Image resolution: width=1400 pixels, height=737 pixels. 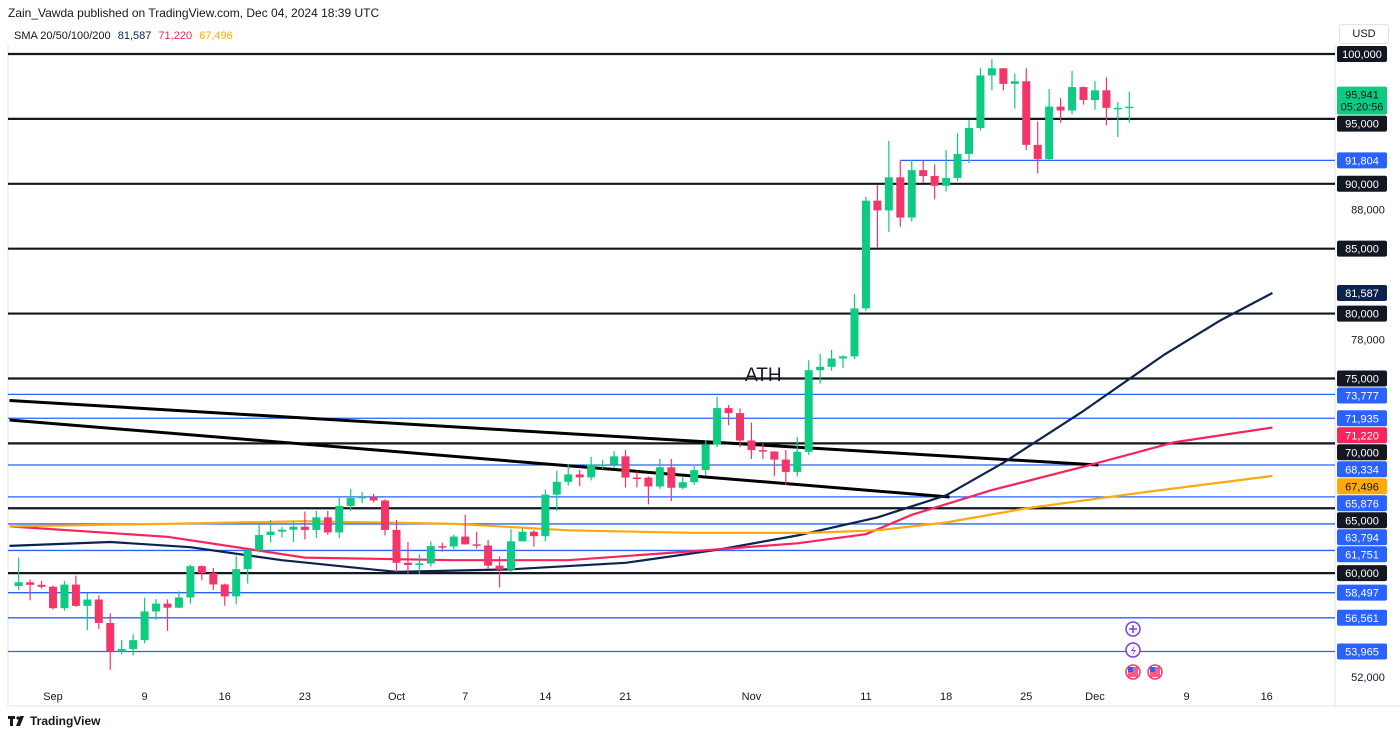 I want to click on sma-price-label-red-bg, so click(x=1362, y=435).